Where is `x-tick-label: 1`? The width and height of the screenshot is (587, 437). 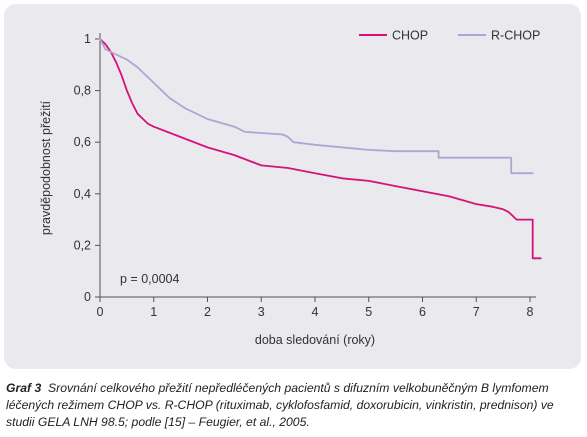
x-tick-label: 1 is located at coordinates (153, 312).